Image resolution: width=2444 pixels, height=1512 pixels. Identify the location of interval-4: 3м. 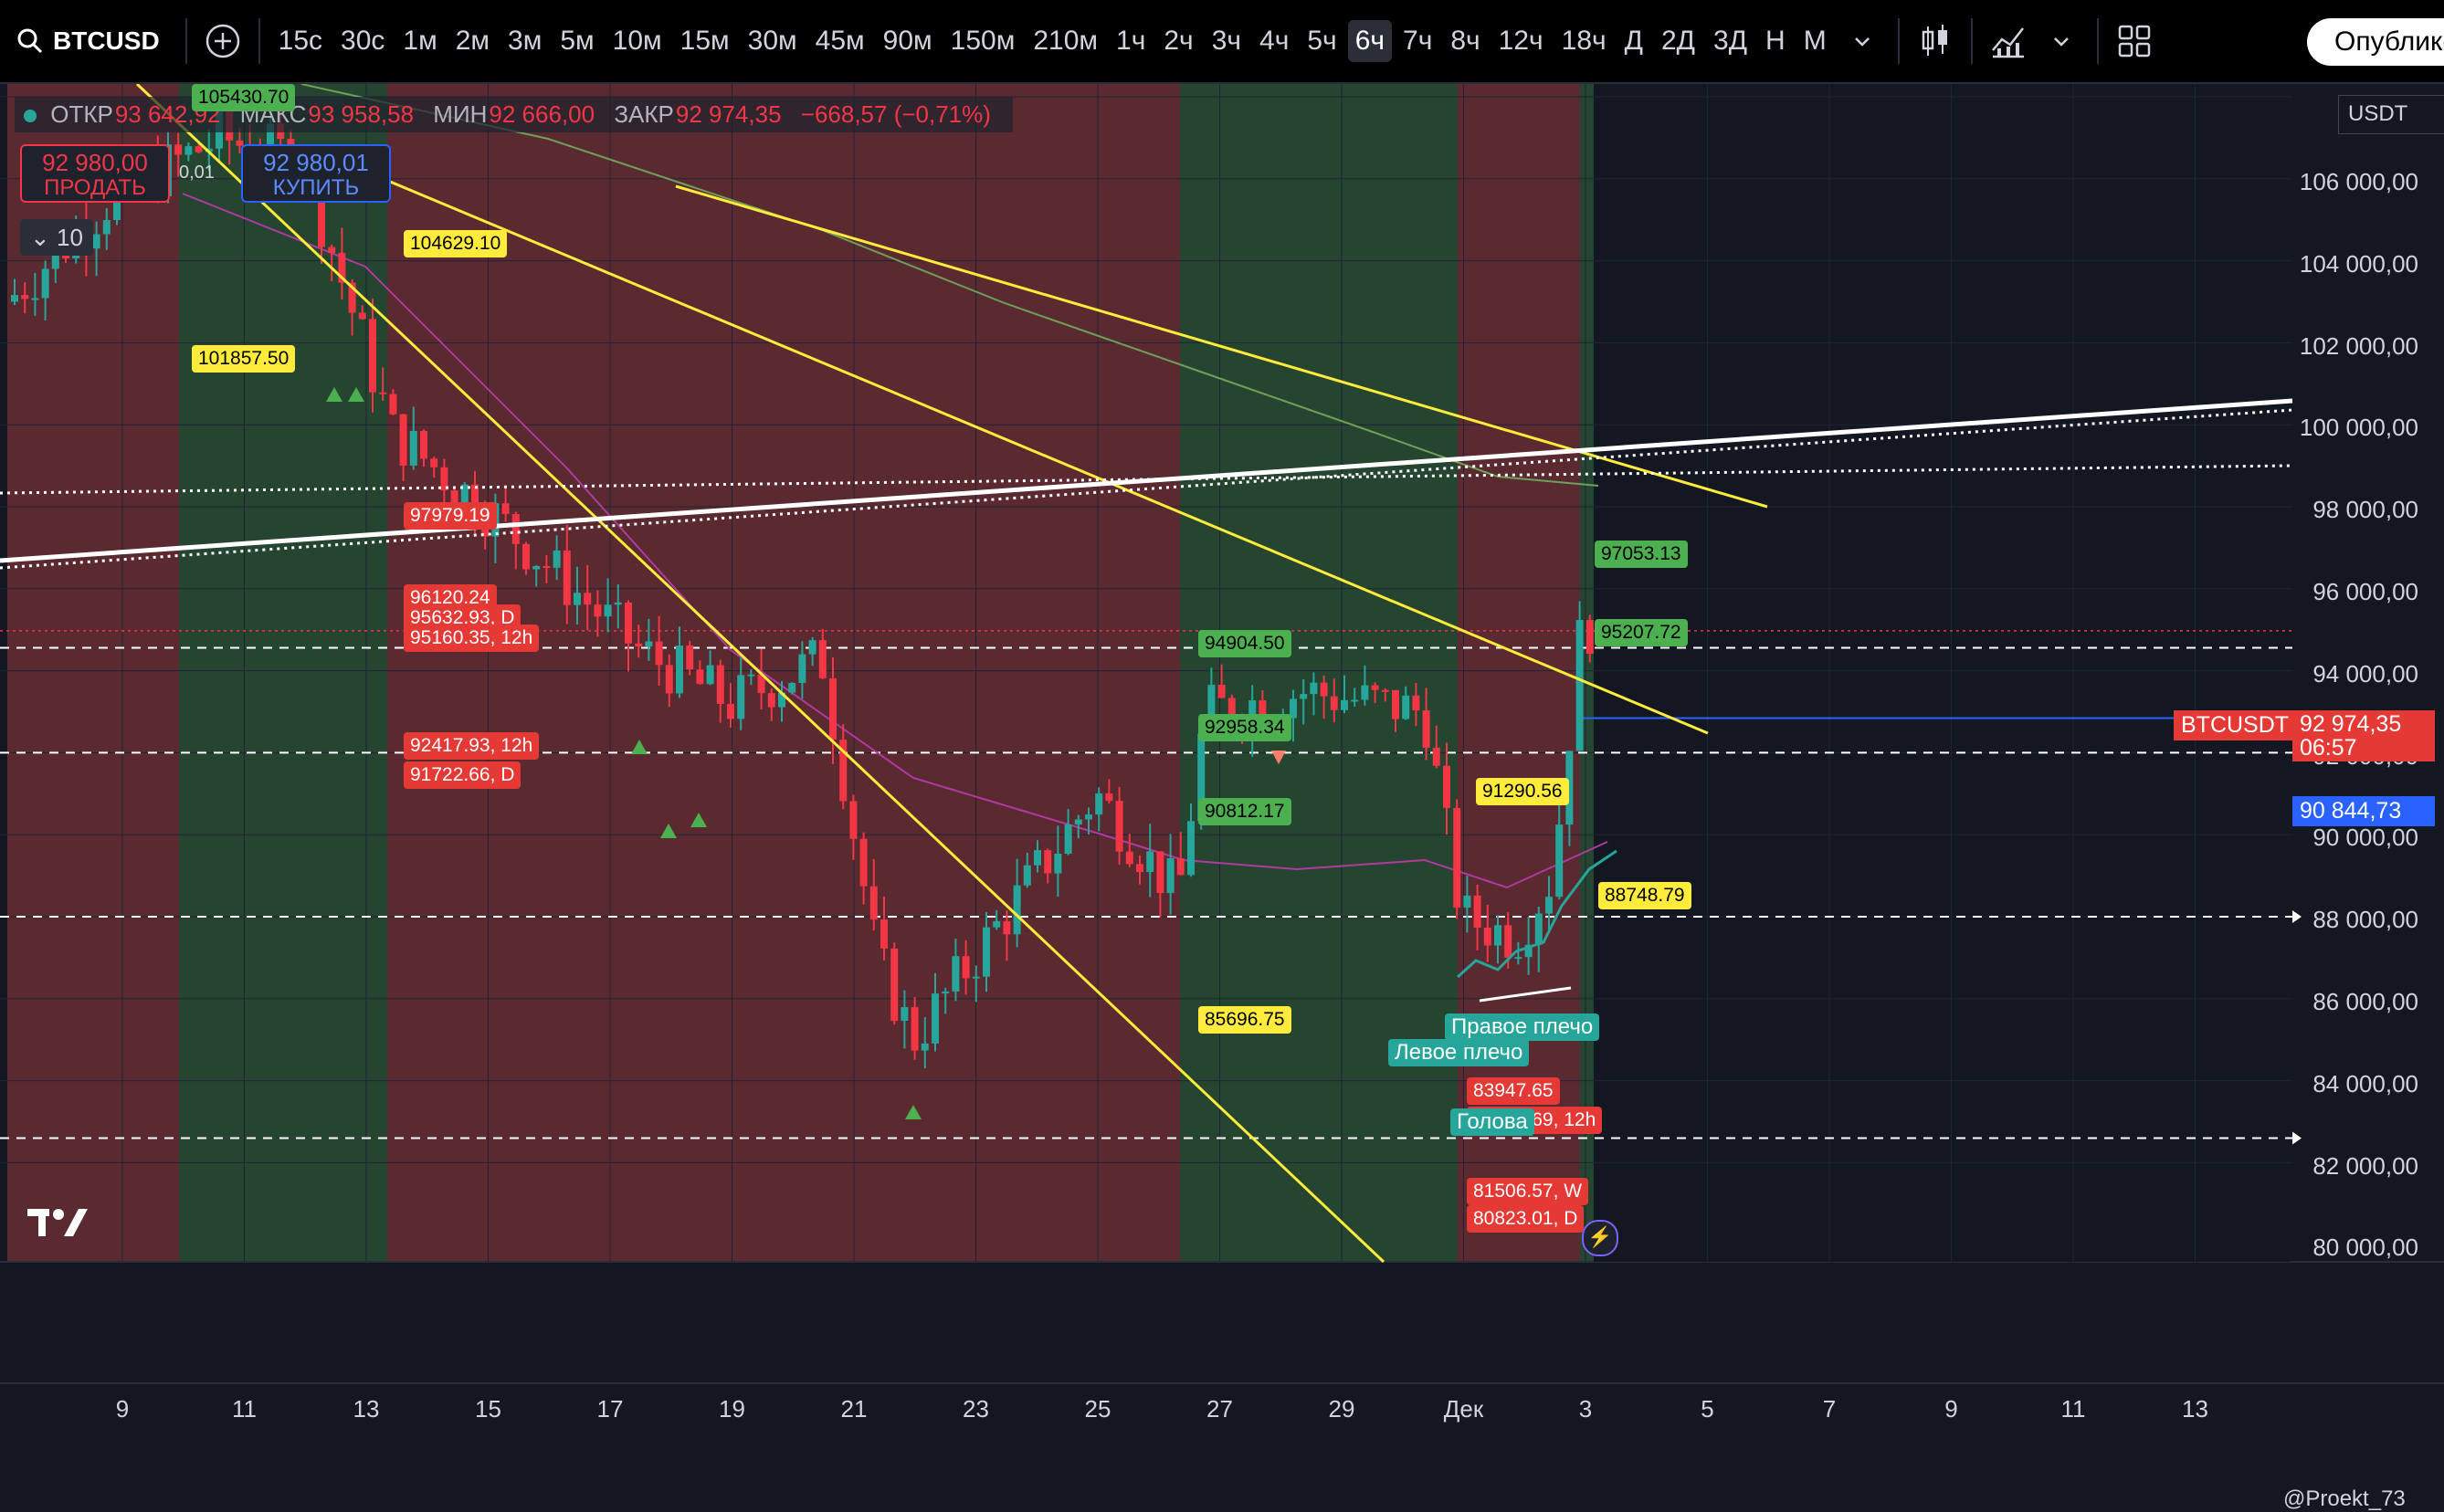
(525, 41).